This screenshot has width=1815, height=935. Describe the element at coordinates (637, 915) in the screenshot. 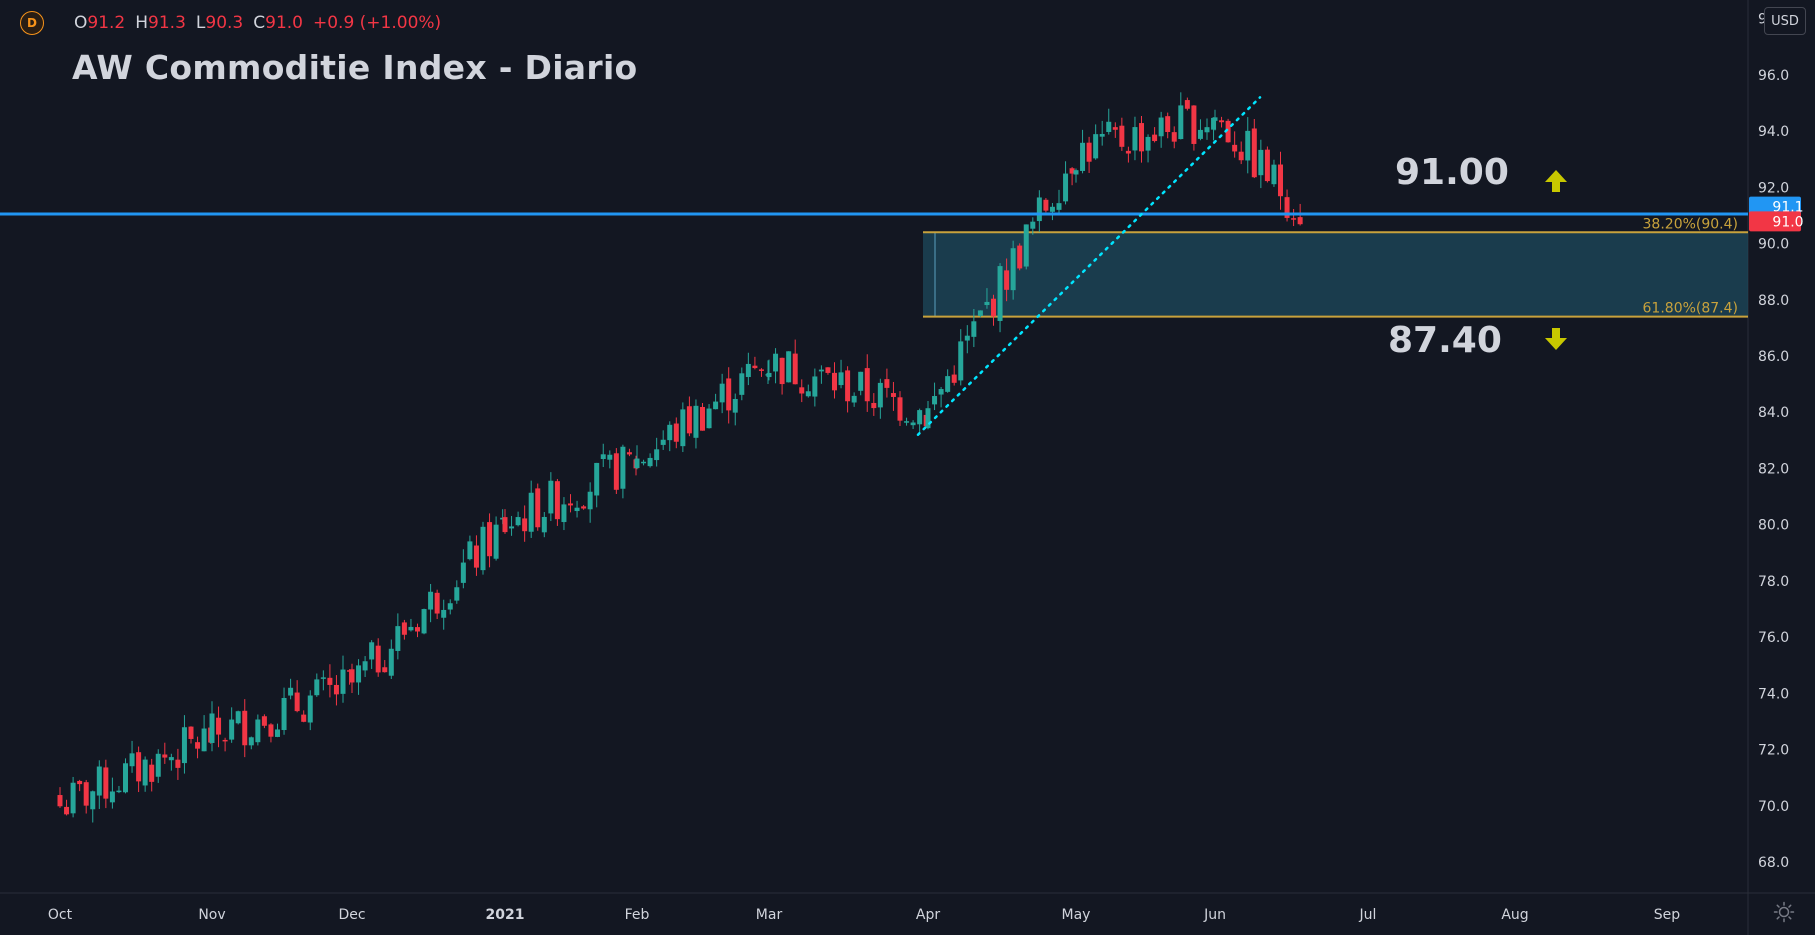

I see `x-tick-label: Feb` at that location.